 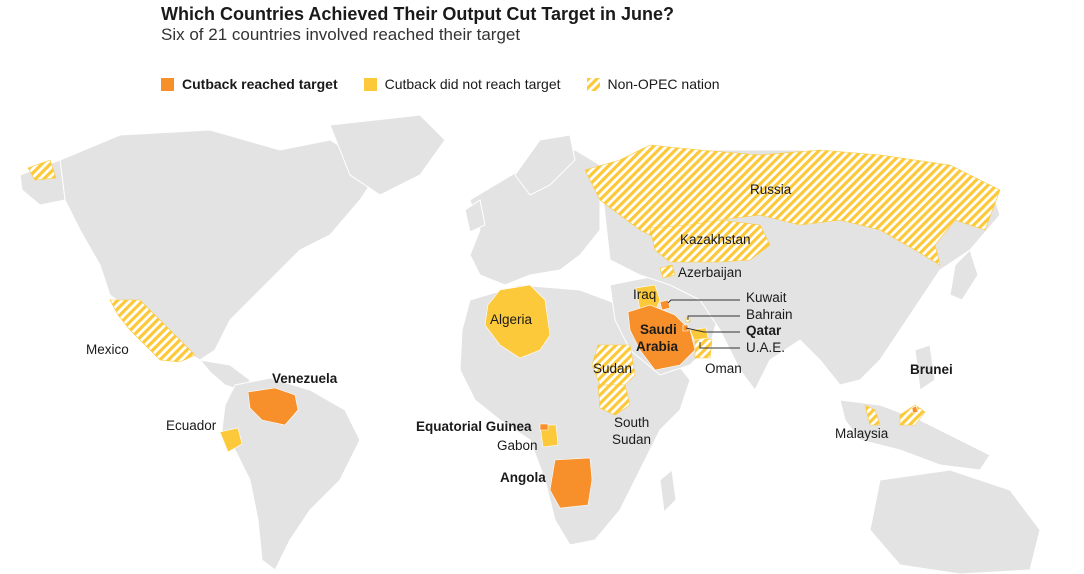 What do you see at coordinates (387, 155) in the screenshot?
I see `land-greenland` at bounding box center [387, 155].